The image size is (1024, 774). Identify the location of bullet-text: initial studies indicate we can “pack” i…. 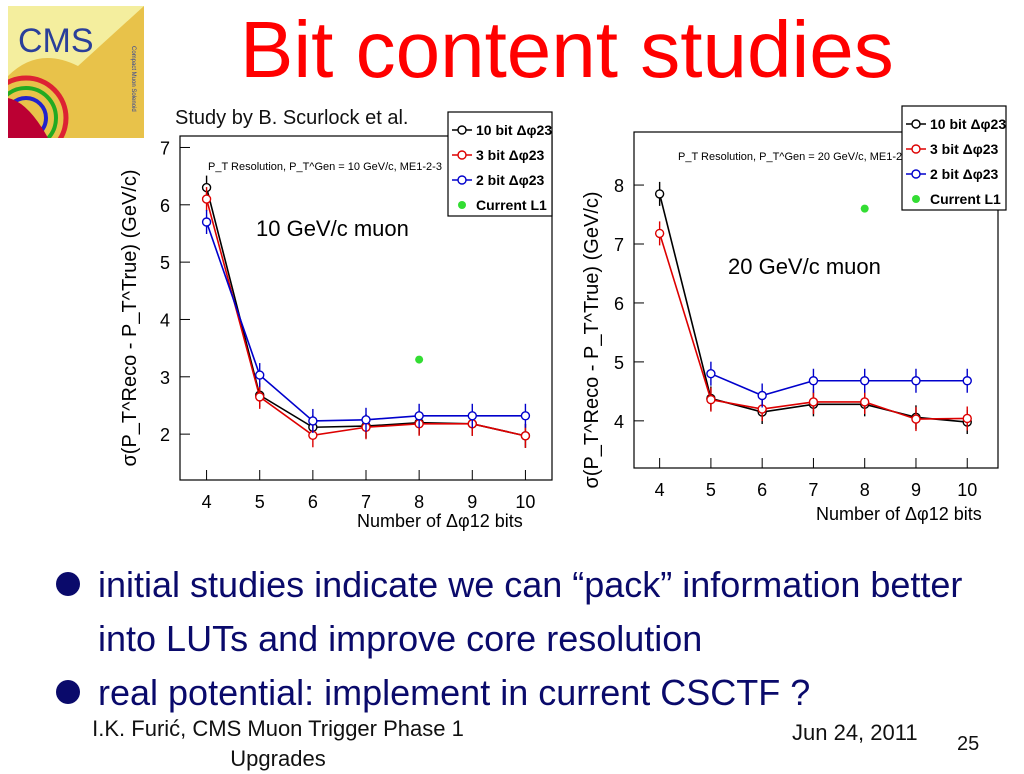
(530, 611).